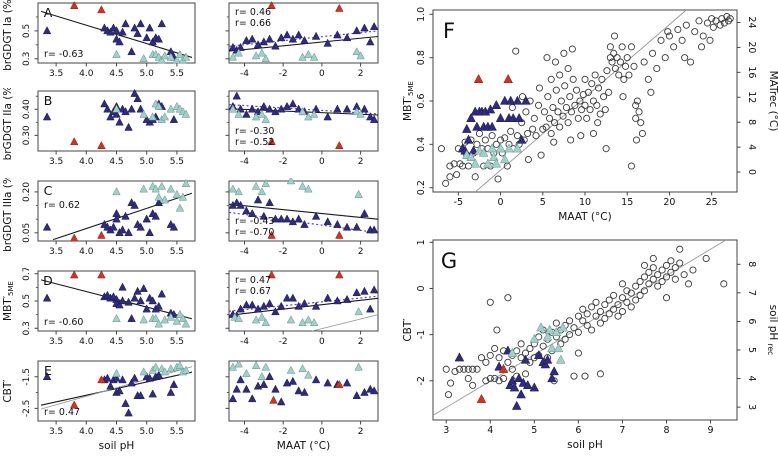 Image resolution: width=778 pixels, height=462 pixels. I want to click on x-tick-label: 5.5, so click(177, 432).